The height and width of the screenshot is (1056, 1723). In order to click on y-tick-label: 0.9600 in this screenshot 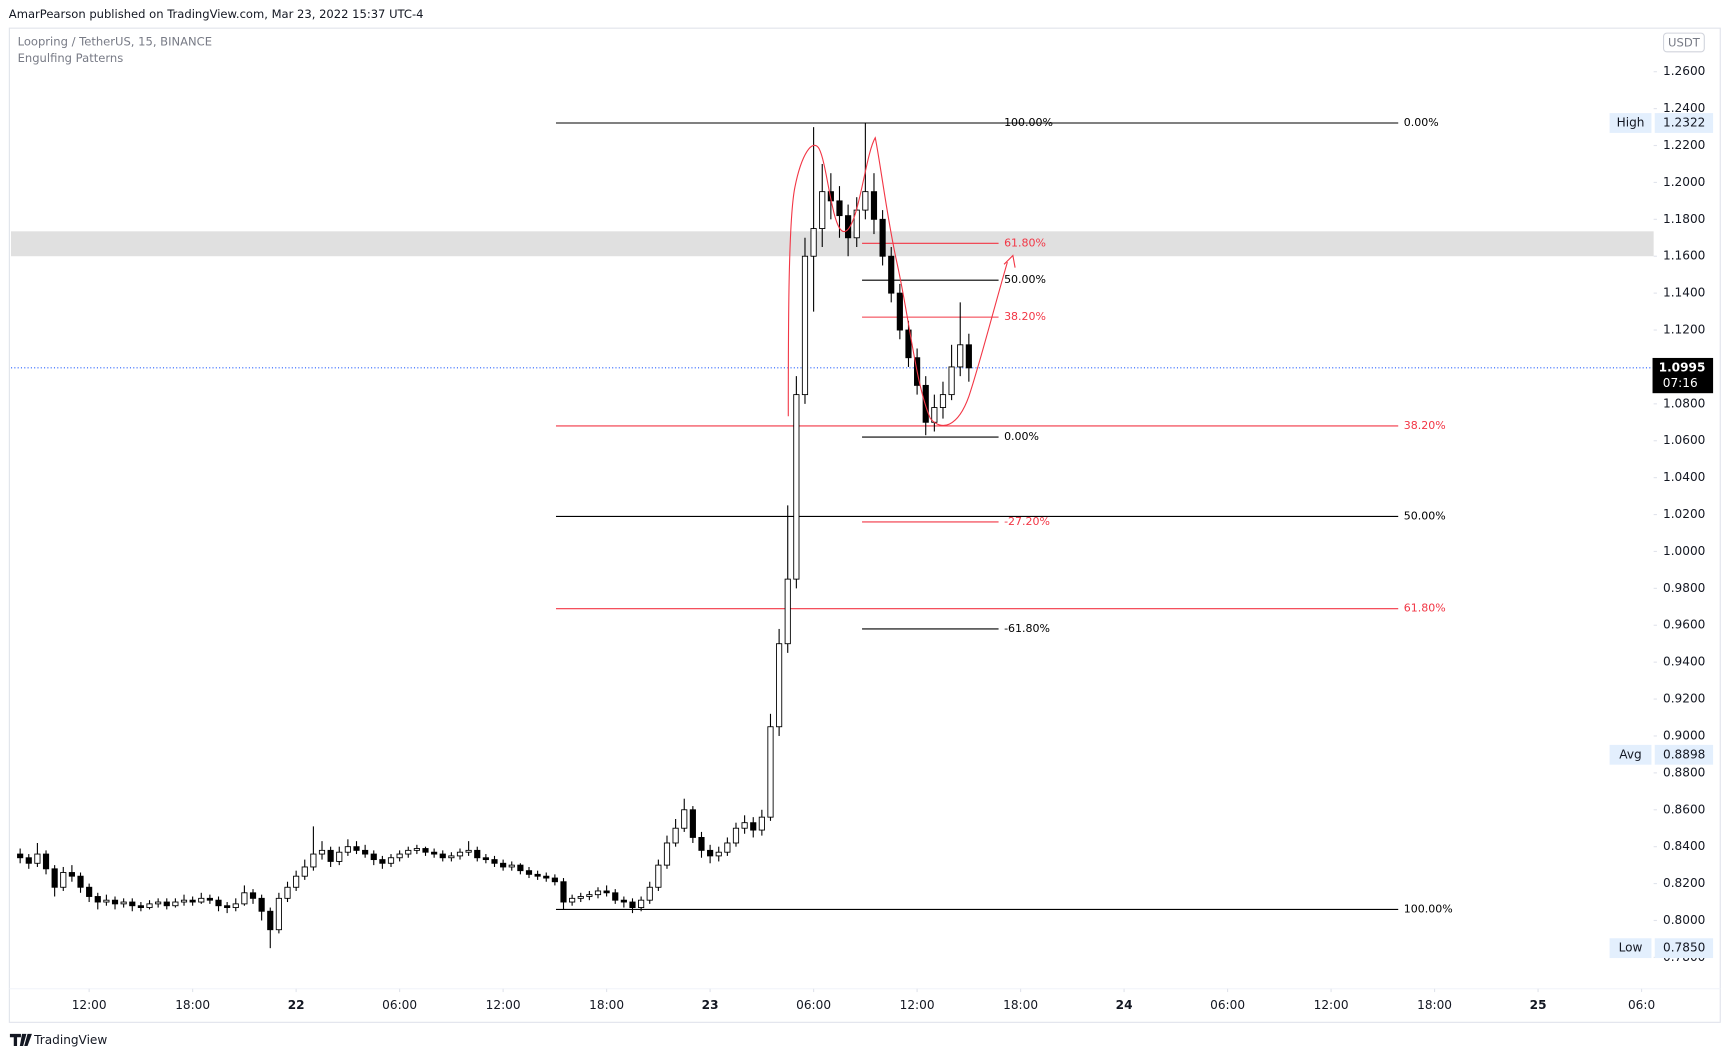, I will do `click(1684, 625)`.